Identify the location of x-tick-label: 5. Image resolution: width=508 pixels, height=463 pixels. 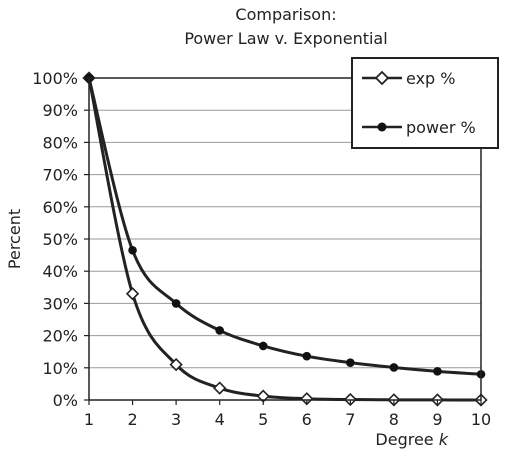
(263, 419).